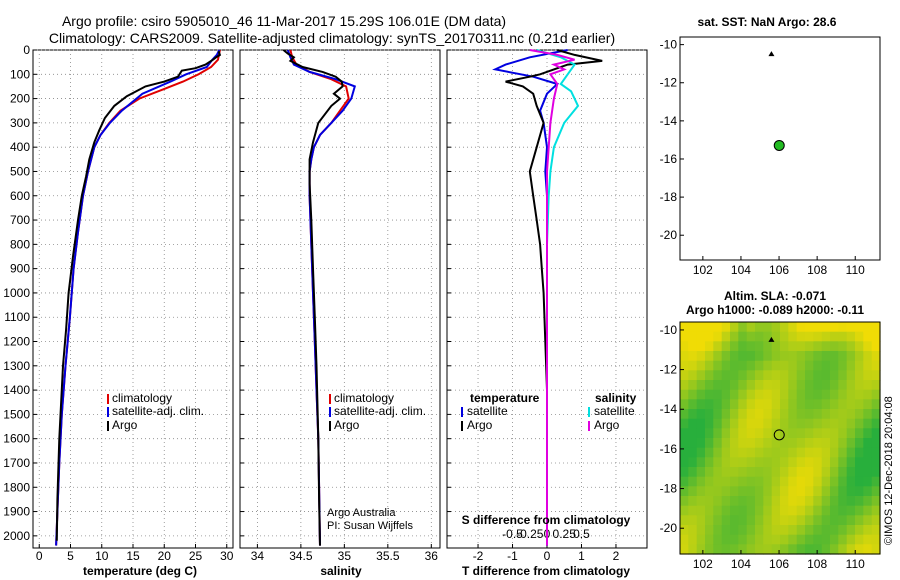 This screenshot has height=580, width=900. What do you see at coordinates (16, 487) in the screenshot?
I see `depth-tick-label: 1800` at bounding box center [16, 487].